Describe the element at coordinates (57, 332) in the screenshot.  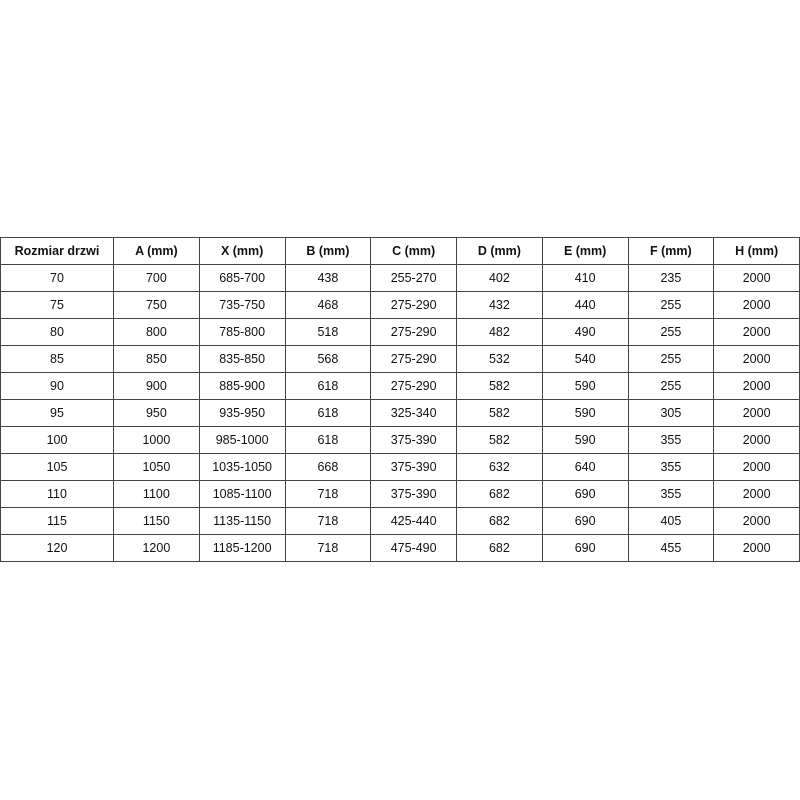
I see `table-cell: 80` at that location.